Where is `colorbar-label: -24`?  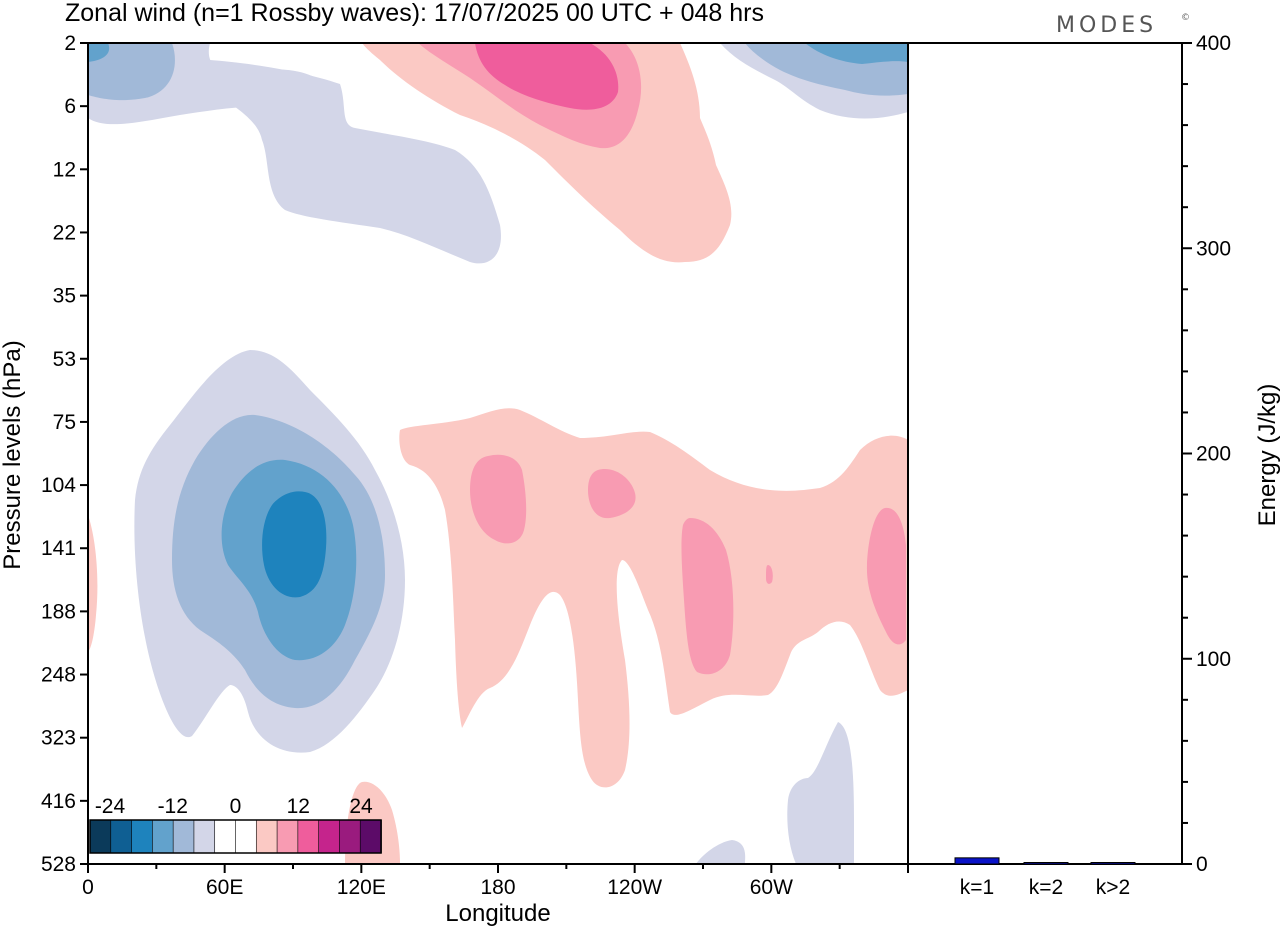 colorbar-label: -24 is located at coordinates (110, 806).